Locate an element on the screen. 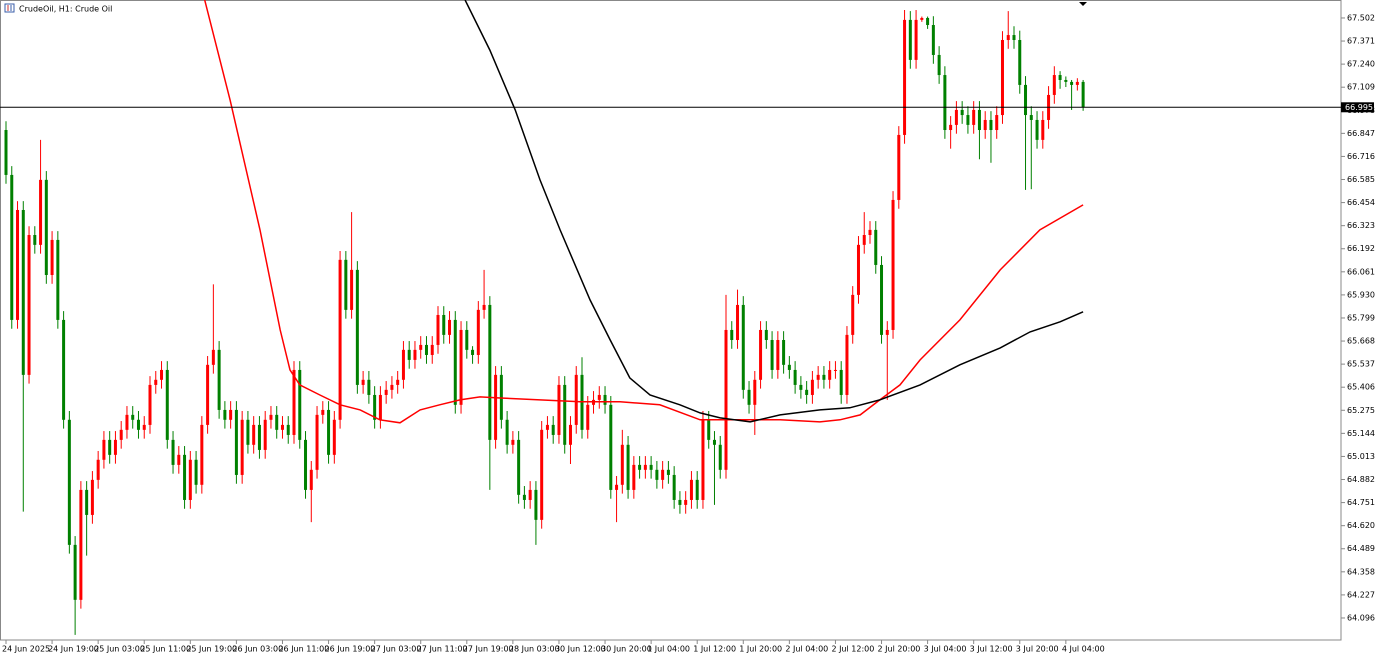 The width and height of the screenshot is (1381, 663). price-label-box is located at coordinates (1357, 107).